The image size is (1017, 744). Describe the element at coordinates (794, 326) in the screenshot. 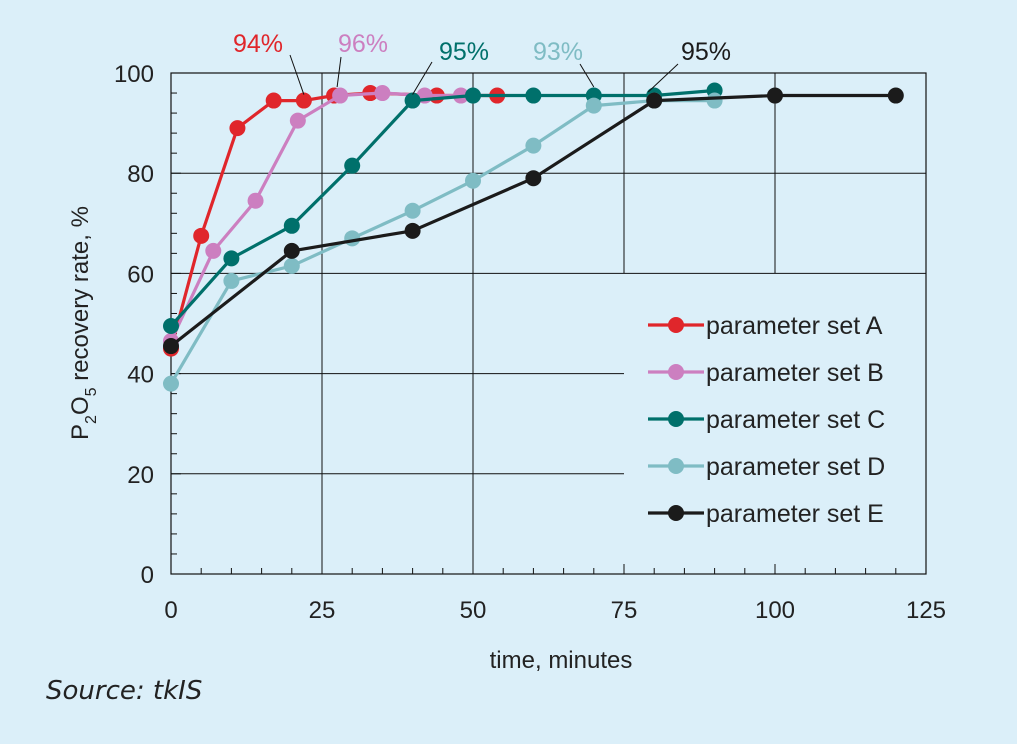

I see `legend-label-parameter-set-a: parameter set A` at that location.